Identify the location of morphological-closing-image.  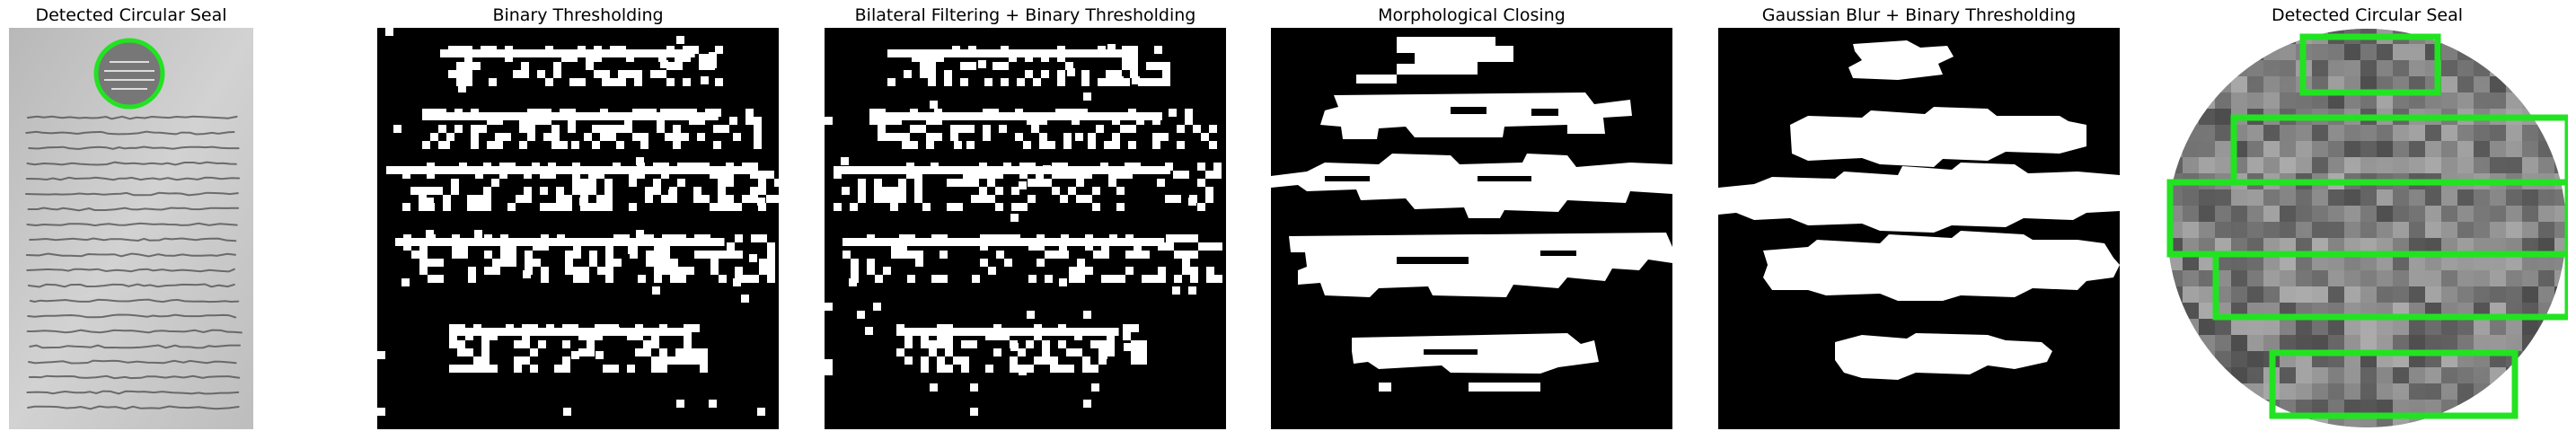
(1471, 228).